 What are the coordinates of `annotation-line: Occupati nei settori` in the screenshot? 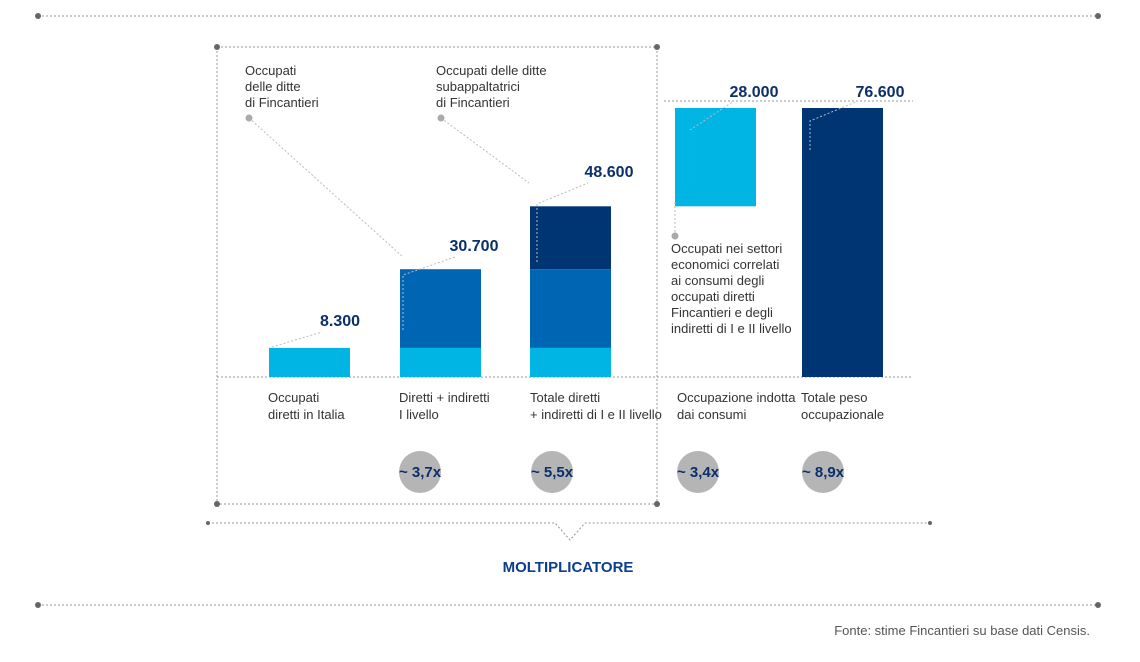 It's located at (726, 248).